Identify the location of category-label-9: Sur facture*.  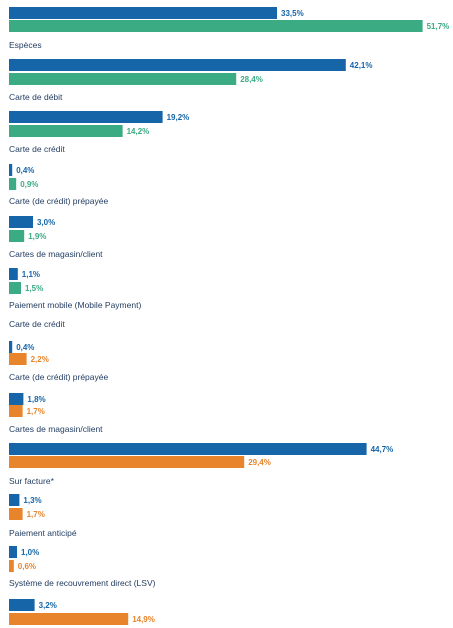
(32, 481).